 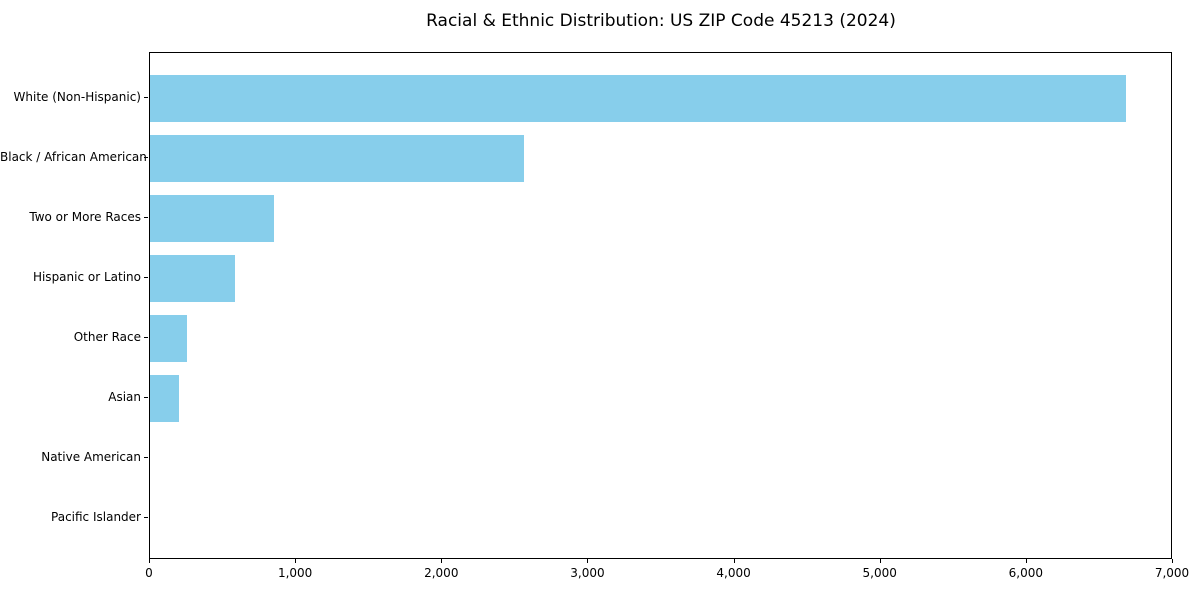 I want to click on y-tick-label-asian: Asian, so click(x=124, y=397).